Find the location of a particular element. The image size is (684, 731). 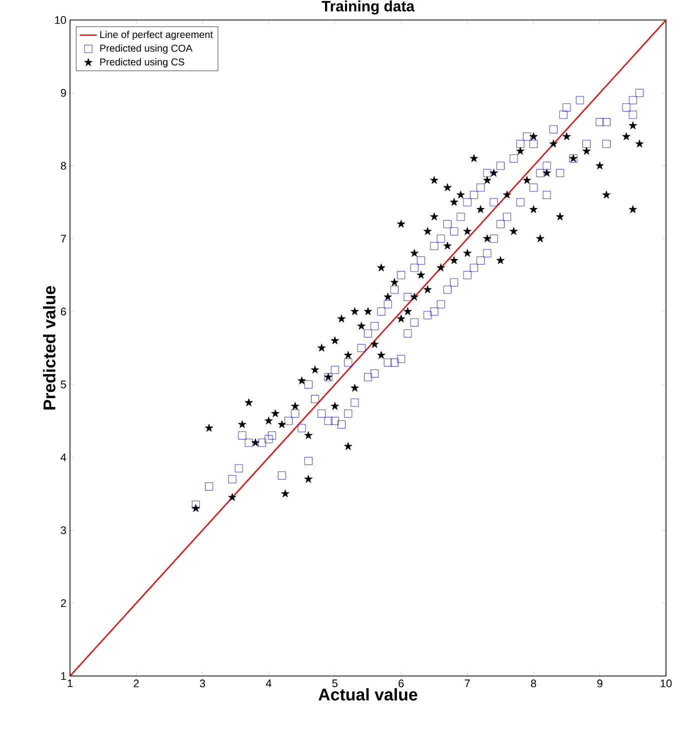

y-tick-label: 6 is located at coordinates (63, 312).